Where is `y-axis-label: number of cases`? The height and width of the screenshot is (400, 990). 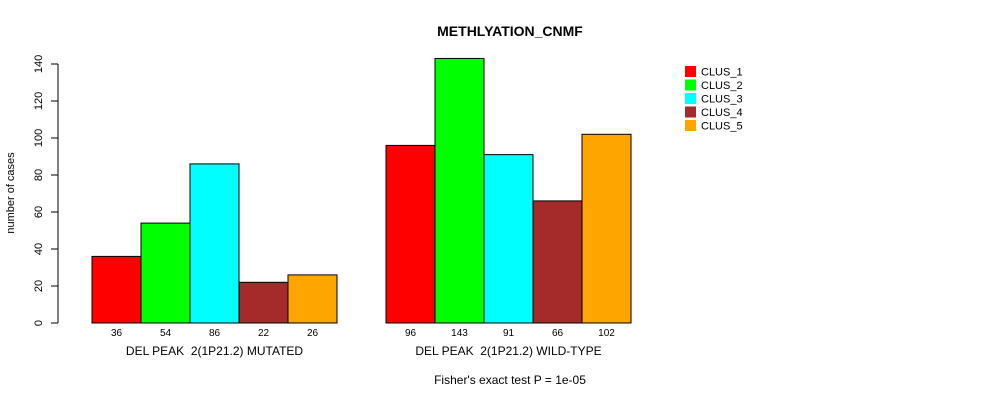 y-axis-label: number of cases is located at coordinates (11, 193).